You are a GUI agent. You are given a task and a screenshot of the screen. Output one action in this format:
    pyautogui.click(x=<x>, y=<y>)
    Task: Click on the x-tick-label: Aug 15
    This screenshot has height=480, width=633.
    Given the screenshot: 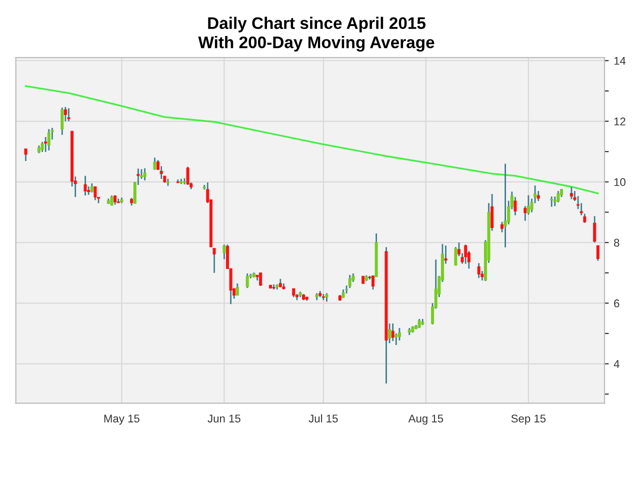 What is the action you would take?
    pyautogui.click(x=426, y=419)
    